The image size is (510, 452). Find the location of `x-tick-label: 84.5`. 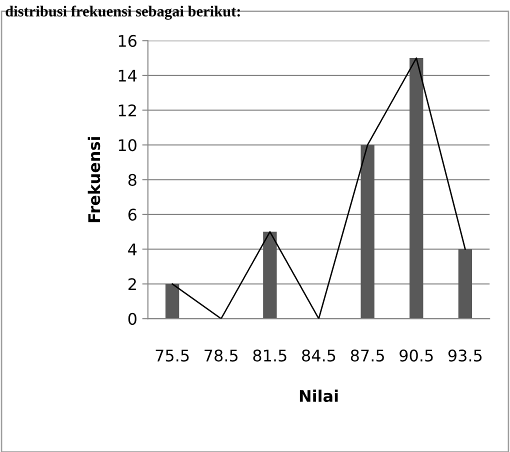

x-tick-label: 84.5 is located at coordinates (319, 356).